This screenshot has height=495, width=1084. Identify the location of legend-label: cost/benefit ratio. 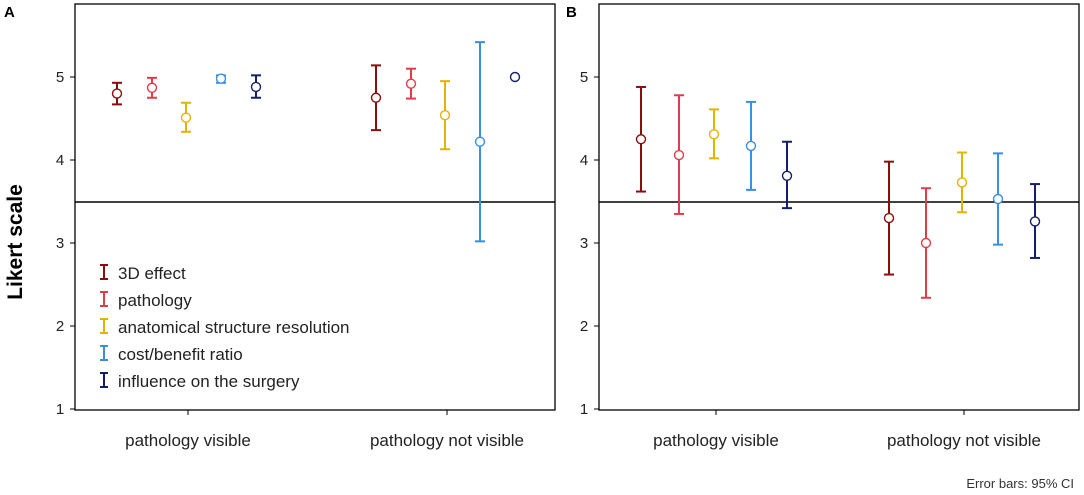
(180, 354).